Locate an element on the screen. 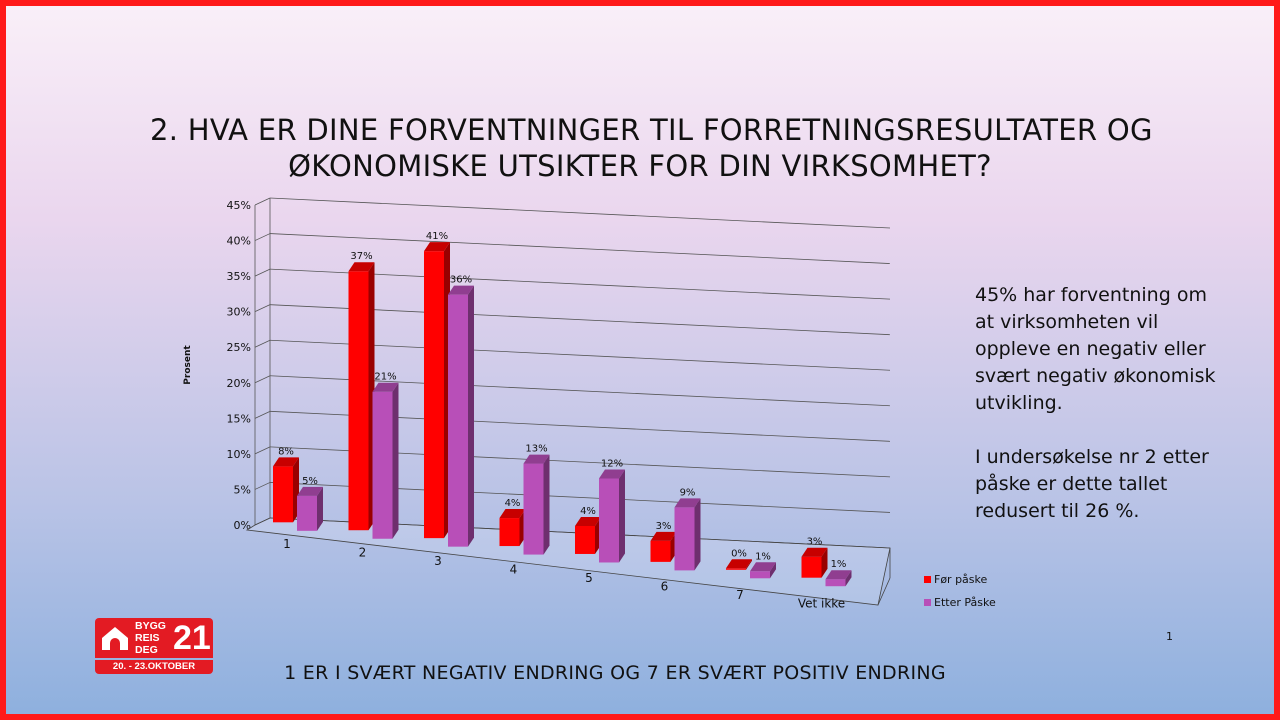 This screenshot has height=720, width=1280. legend-label: Før påske is located at coordinates (961, 579).